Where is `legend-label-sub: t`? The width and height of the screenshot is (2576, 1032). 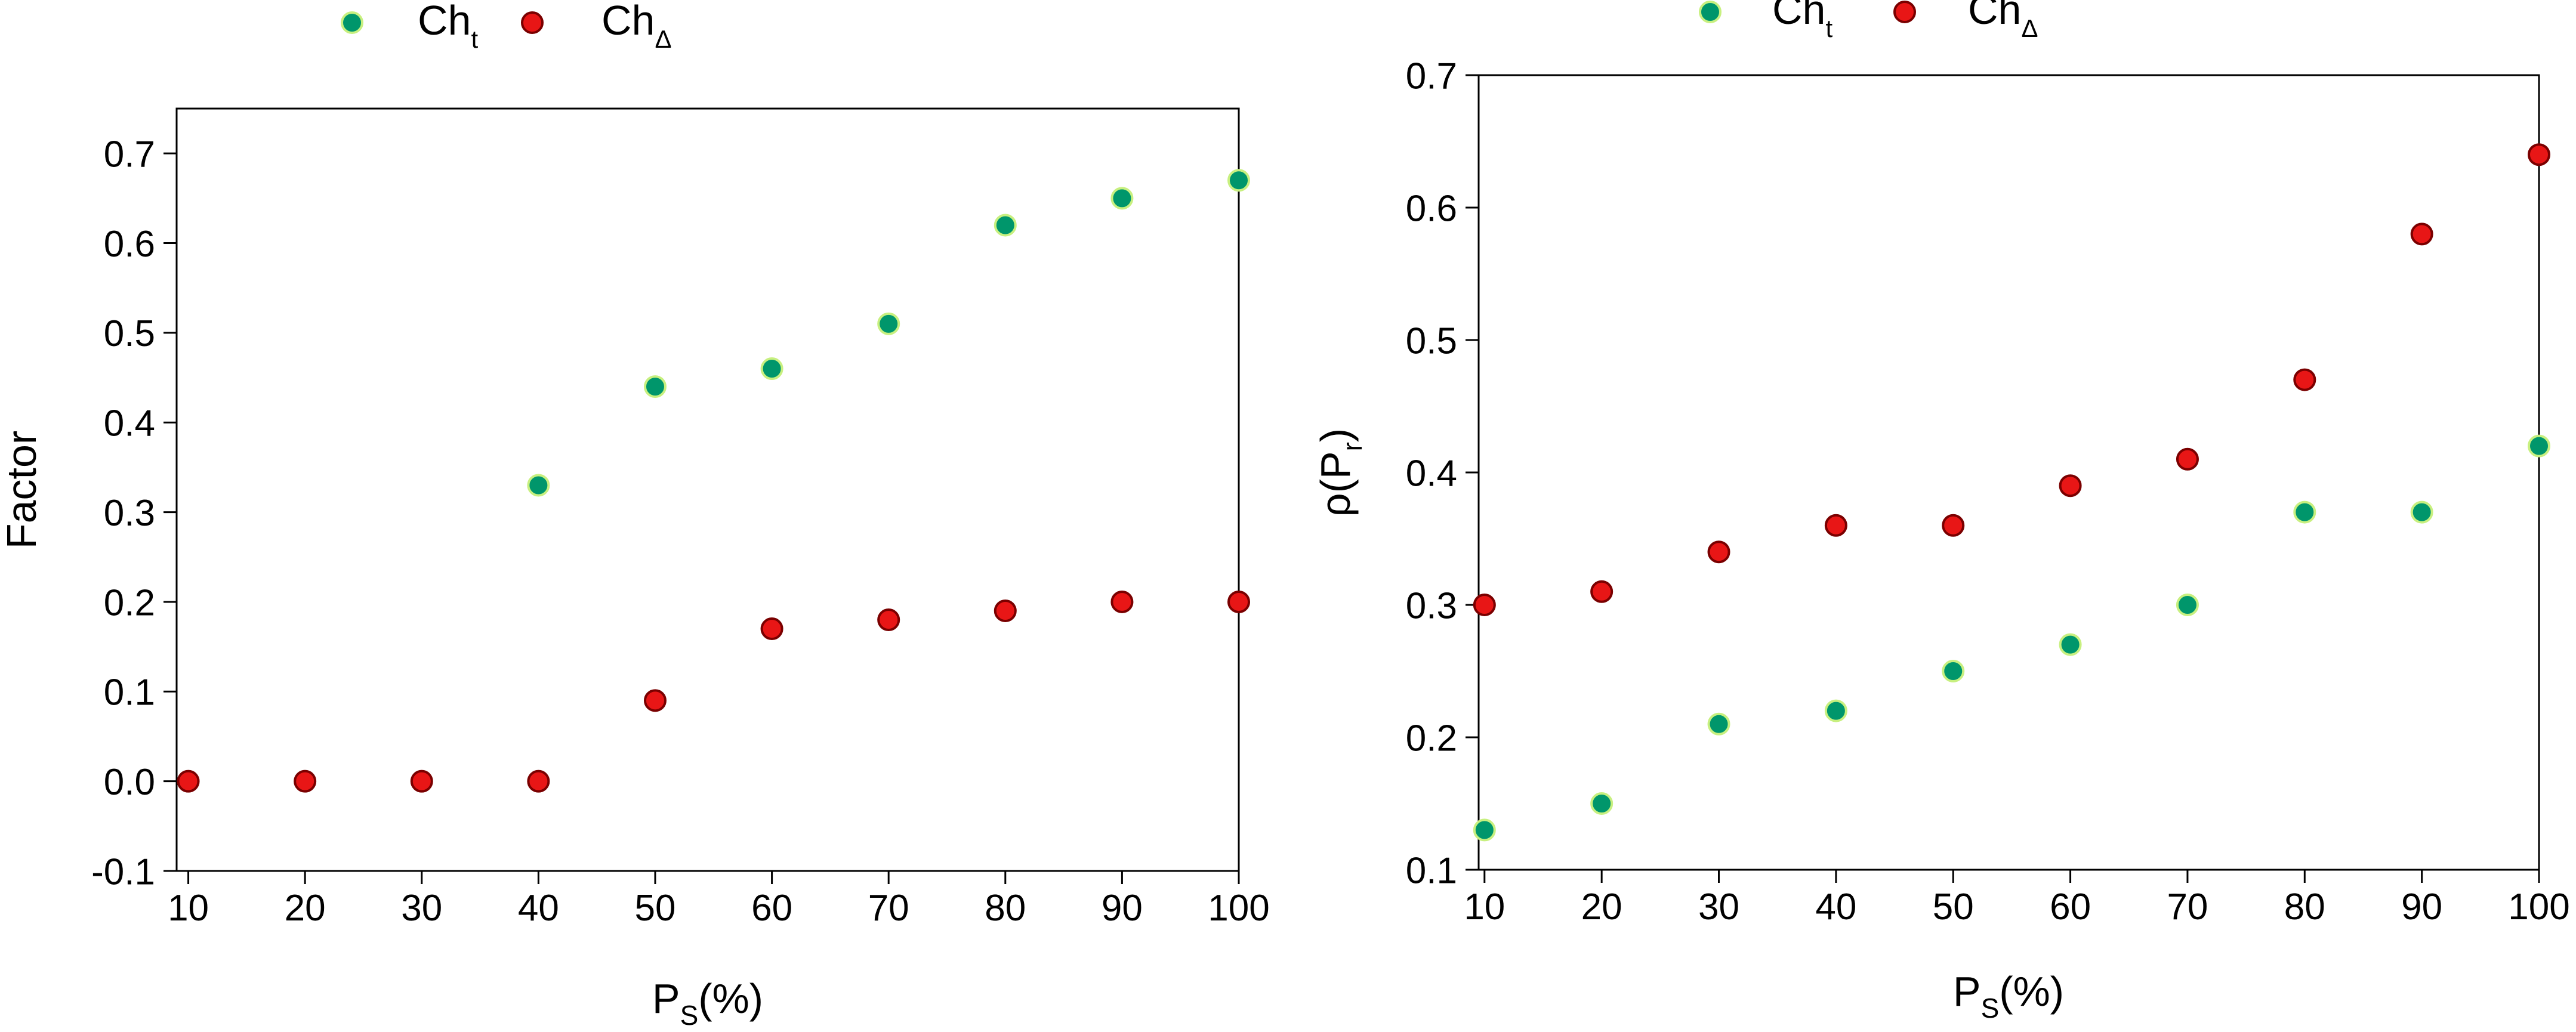
legend-label-sub: t is located at coordinates (1828, 28).